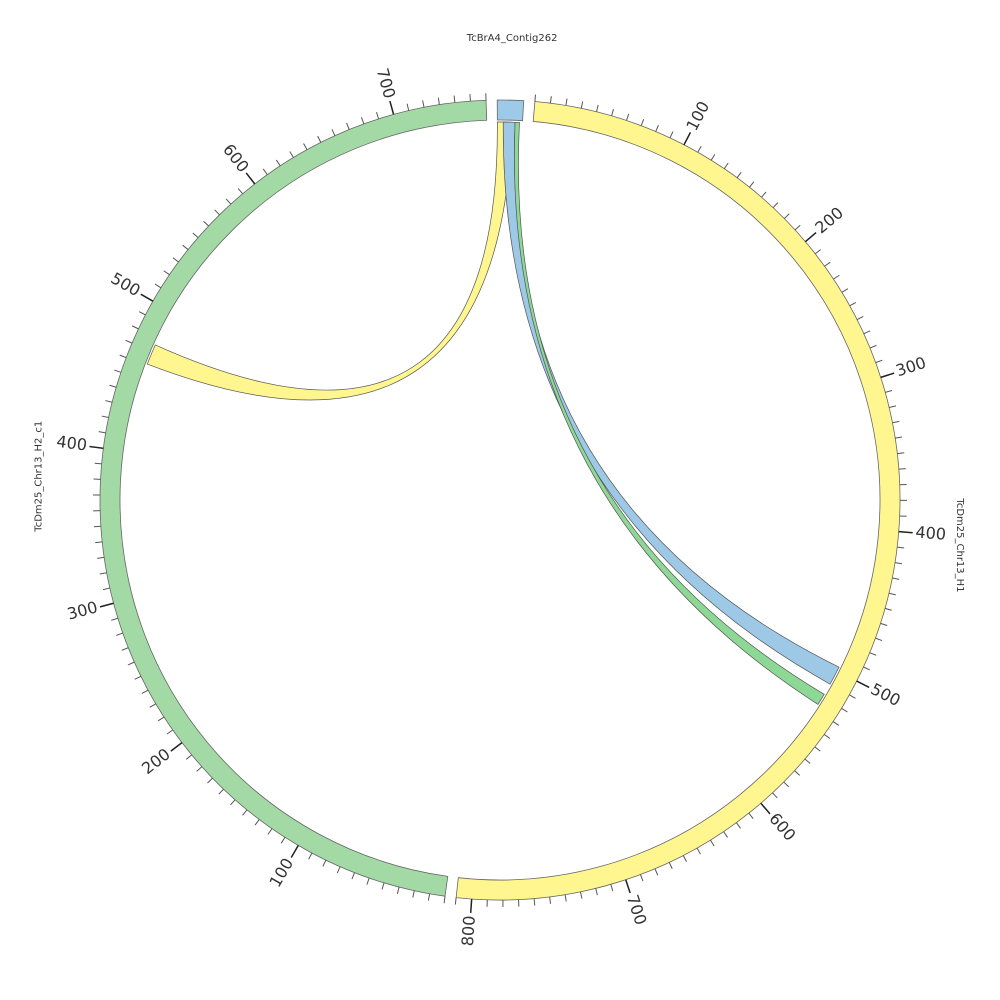  Describe the element at coordinates (637, 909) in the screenshot. I see `tick-label: 700` at that location.